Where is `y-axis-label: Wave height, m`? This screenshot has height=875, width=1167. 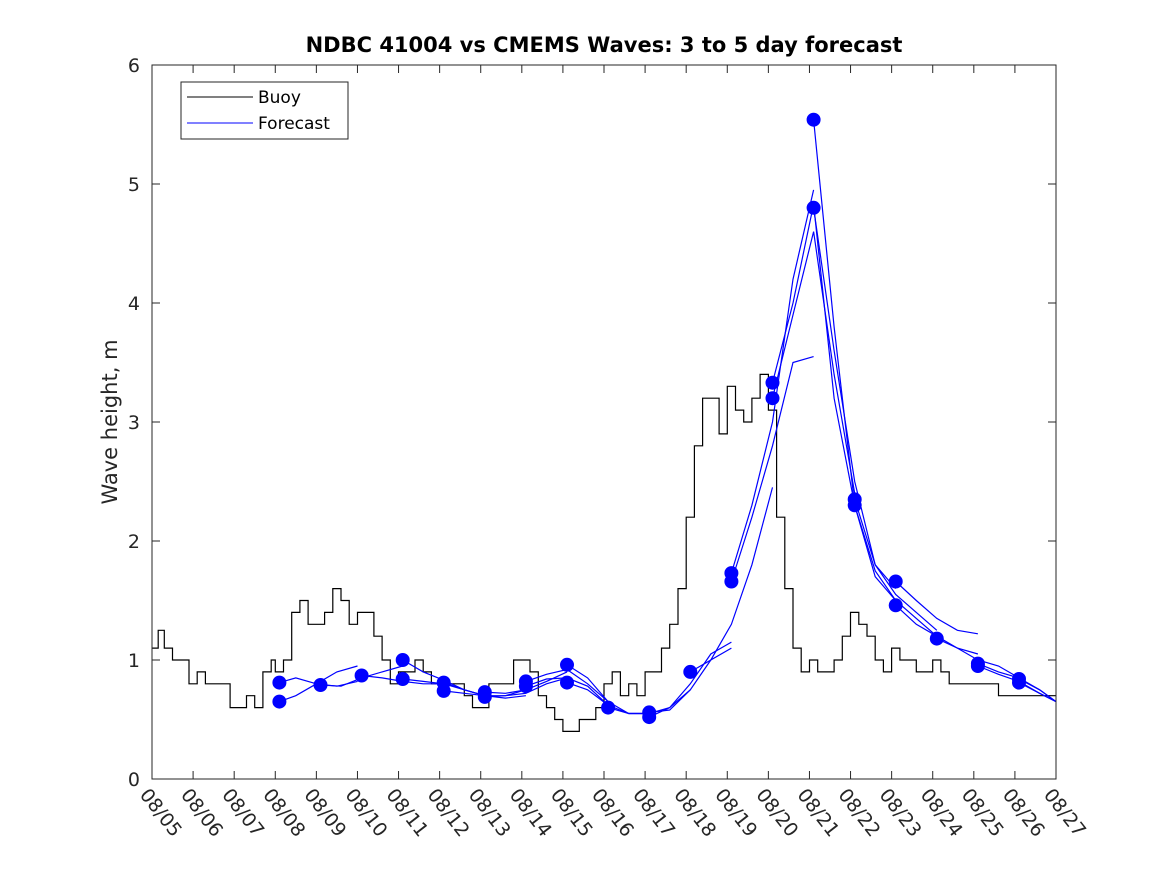
y-axis-label: Wave height, m is located at coordinates (110, 421).